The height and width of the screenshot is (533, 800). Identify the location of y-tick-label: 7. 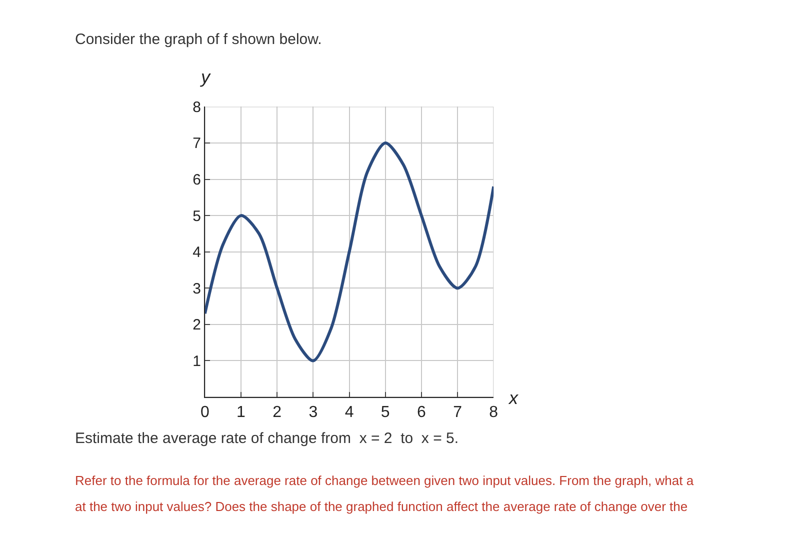
(196, 143).